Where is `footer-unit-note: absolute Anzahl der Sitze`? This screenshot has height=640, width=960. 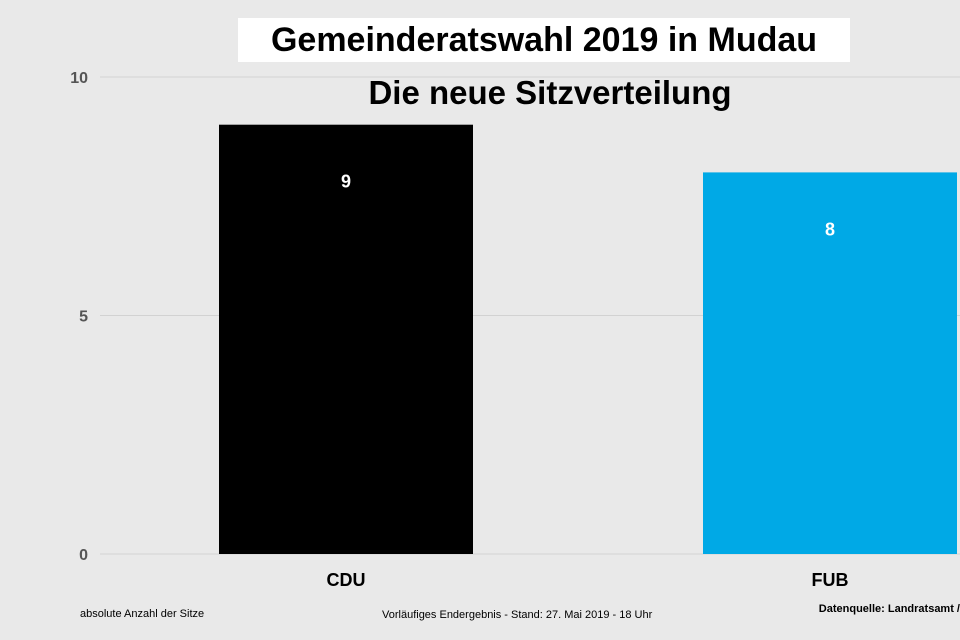 footer-unit-note: absolute Anzahl der Sitze is located at coordinates (142, 614).